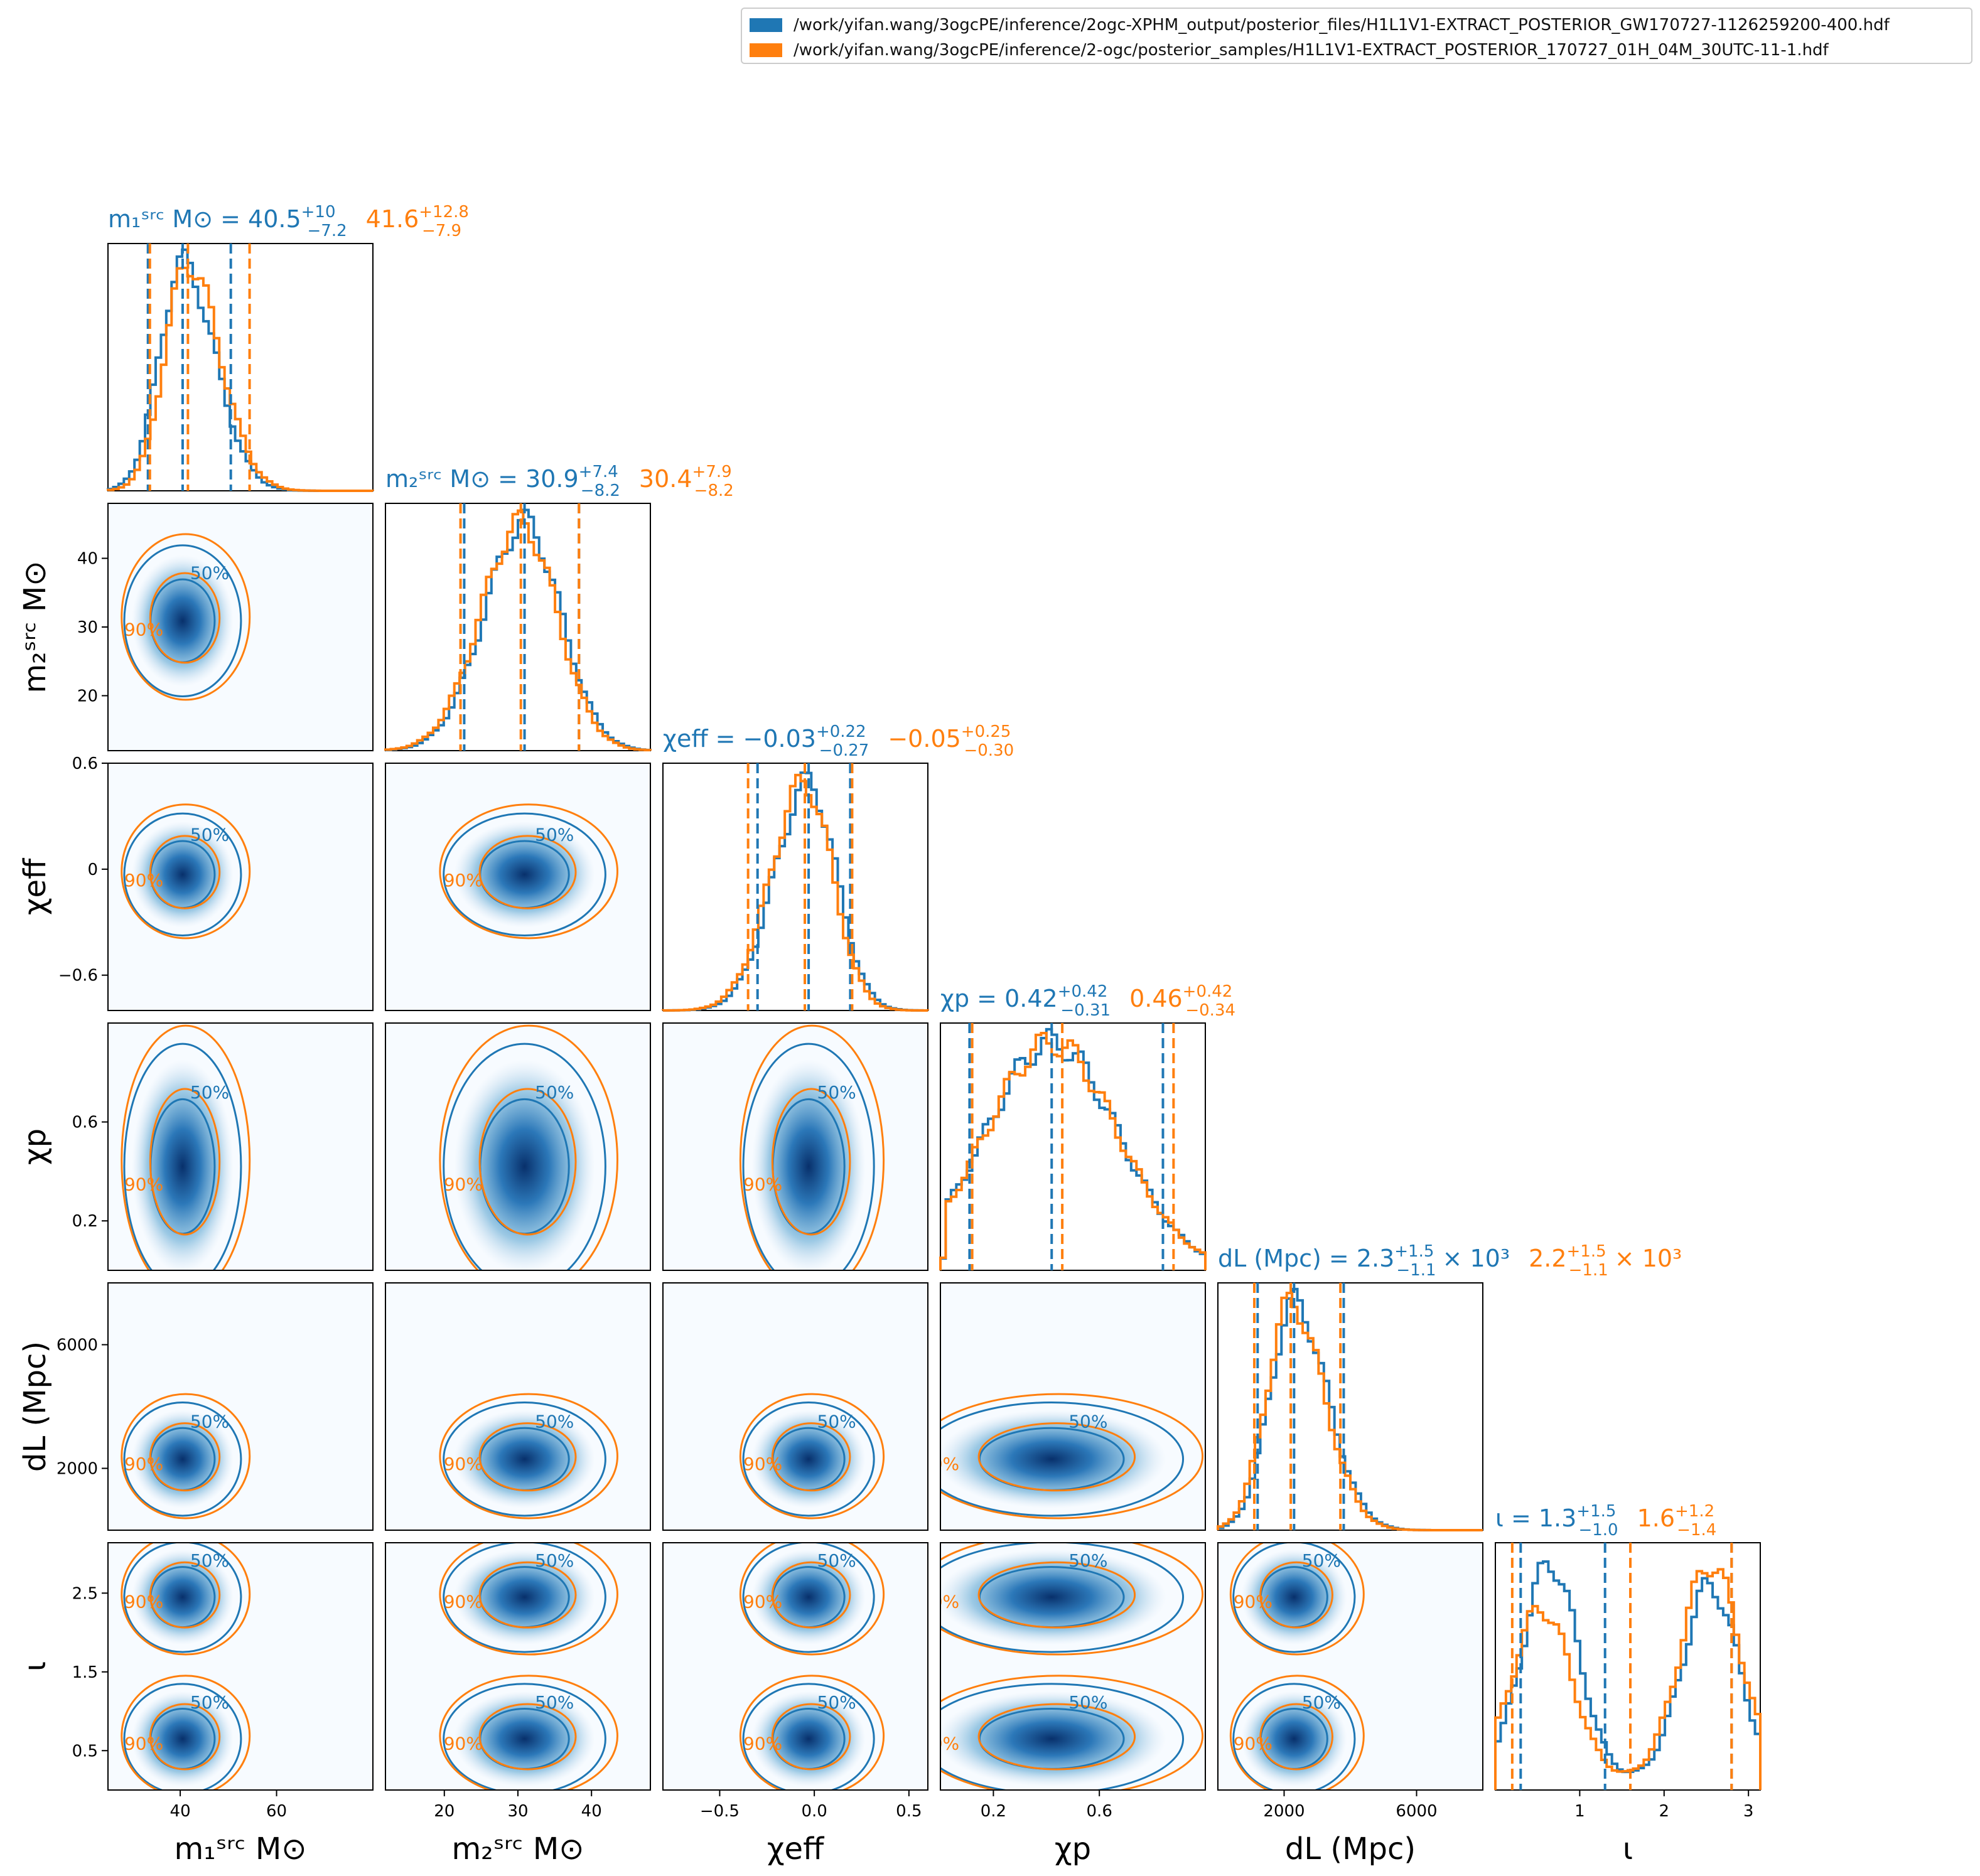 The height and width of the screenshot is (1876, 1980). I want to click on title-orange-plus: +0.25, so click(986, 732).